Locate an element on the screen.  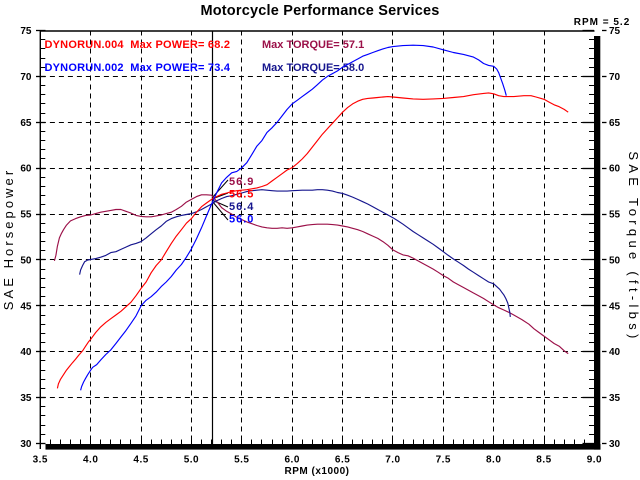
svg-text: 56.9 is located at coordinates (241, 182).